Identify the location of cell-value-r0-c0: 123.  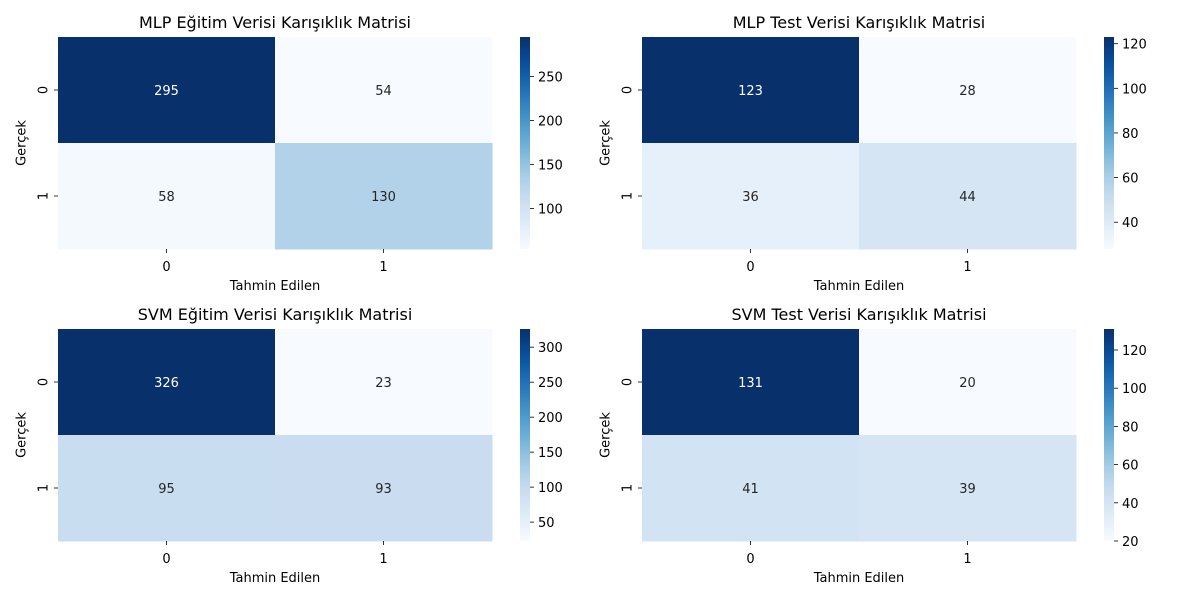
(750, 91).